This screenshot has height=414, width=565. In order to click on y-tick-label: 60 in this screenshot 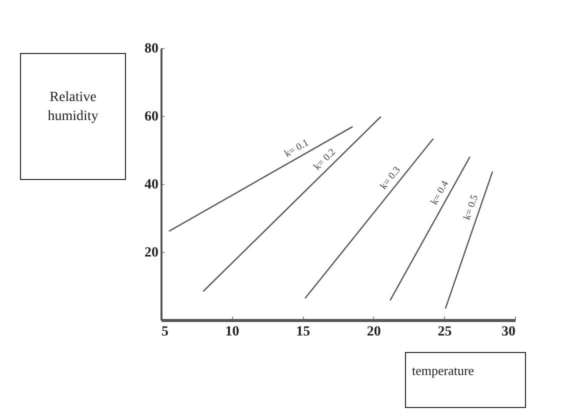, I will do `click(151, 117)`.